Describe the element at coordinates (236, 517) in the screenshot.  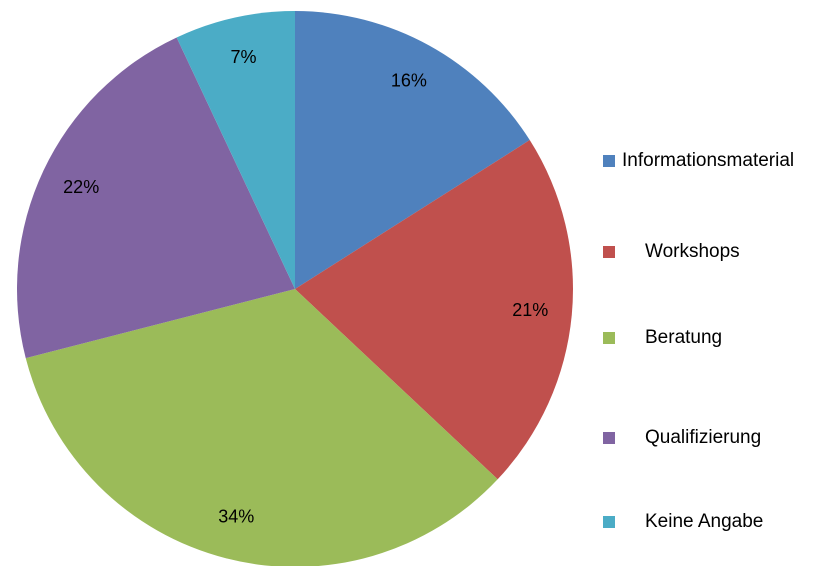
I see `data-label: 34%` at that location.